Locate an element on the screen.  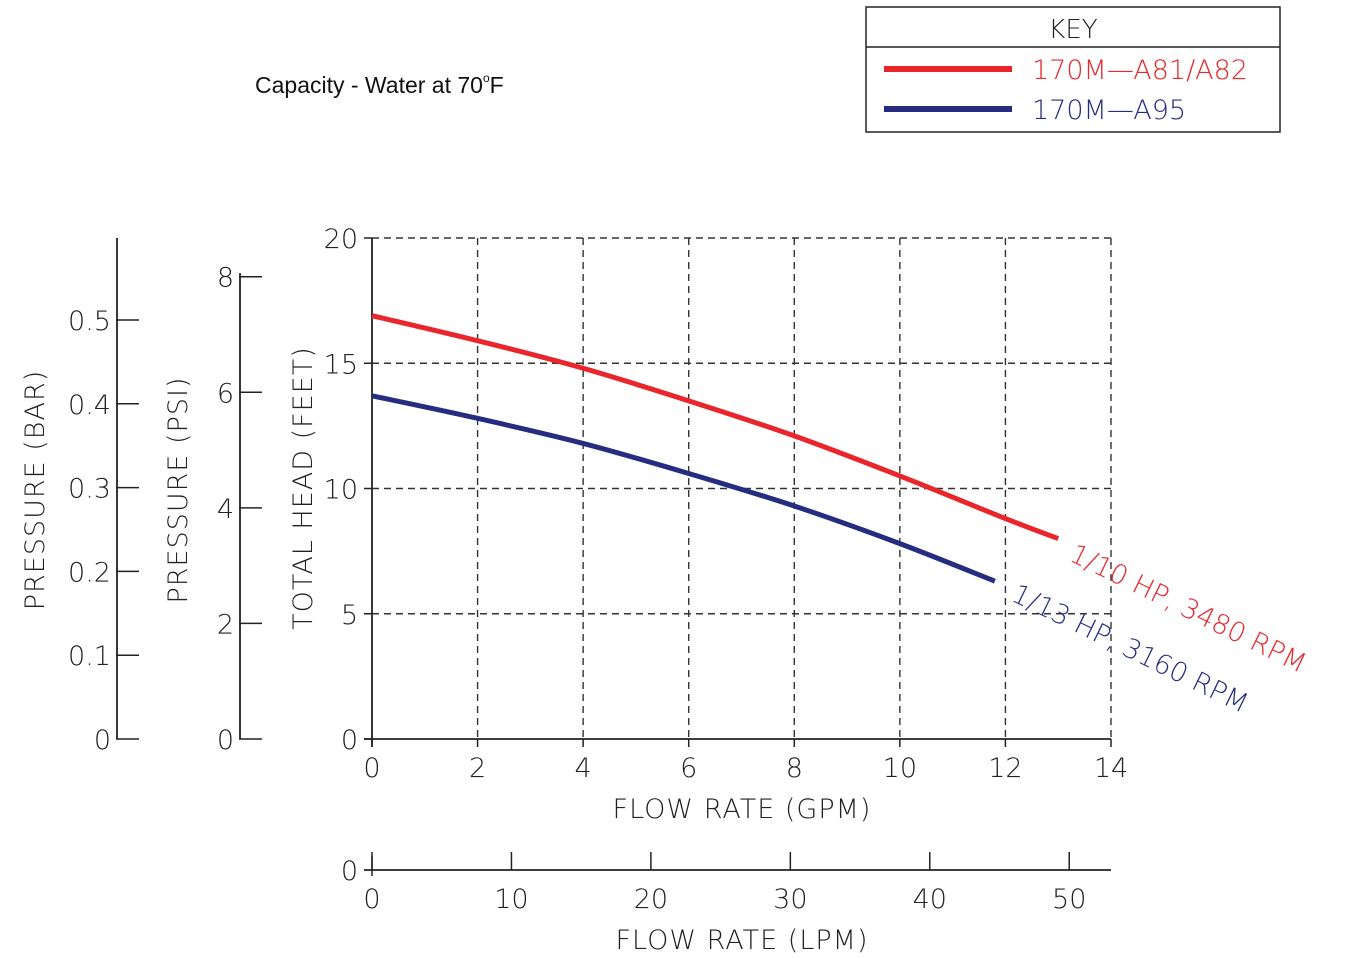
flow-lpm-axis: 00 10 20 30 40 50 is located at coordinates (726, 883).